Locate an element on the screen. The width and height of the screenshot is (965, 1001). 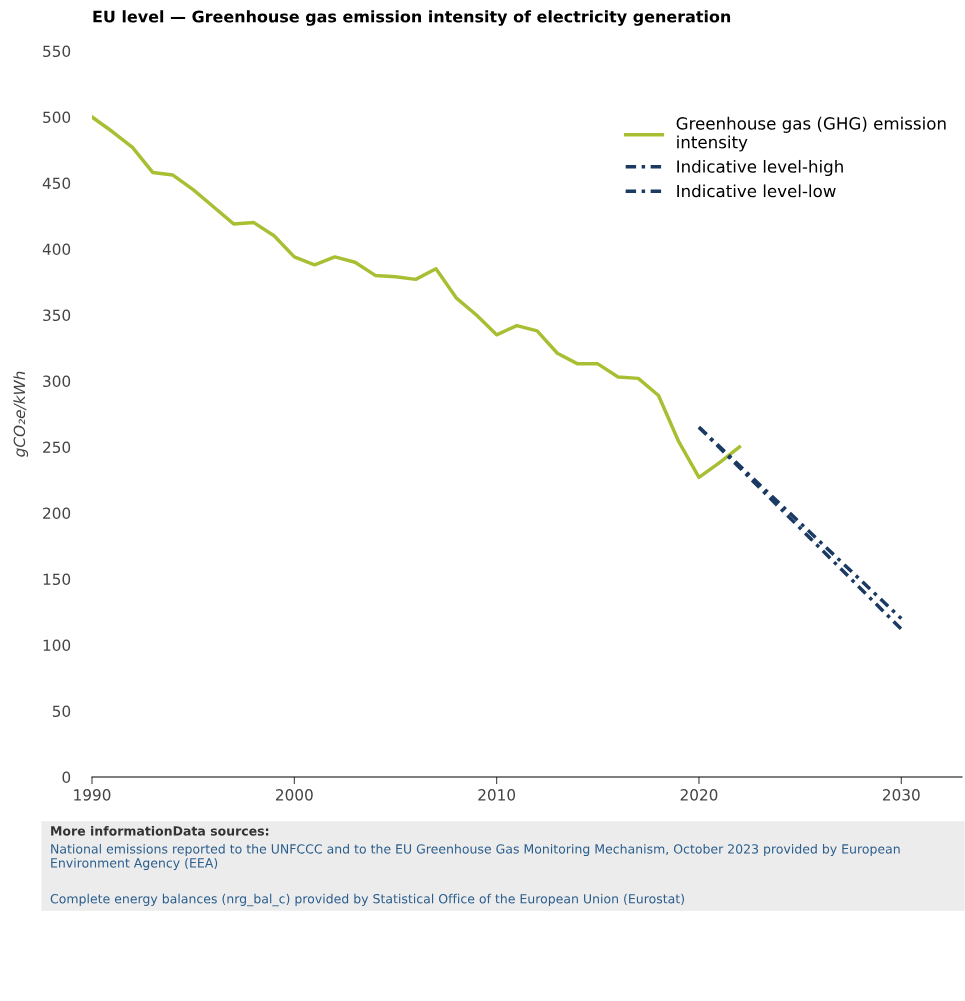
x-tick-label: 2010 is located at coordinates (497, 795).